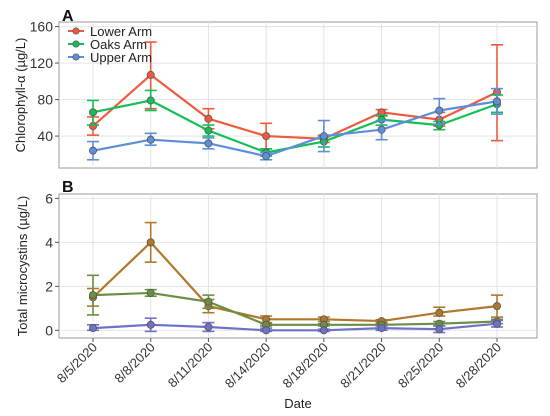  I want to click on panel-b-y-tick-label: 4, so click(49, 242).